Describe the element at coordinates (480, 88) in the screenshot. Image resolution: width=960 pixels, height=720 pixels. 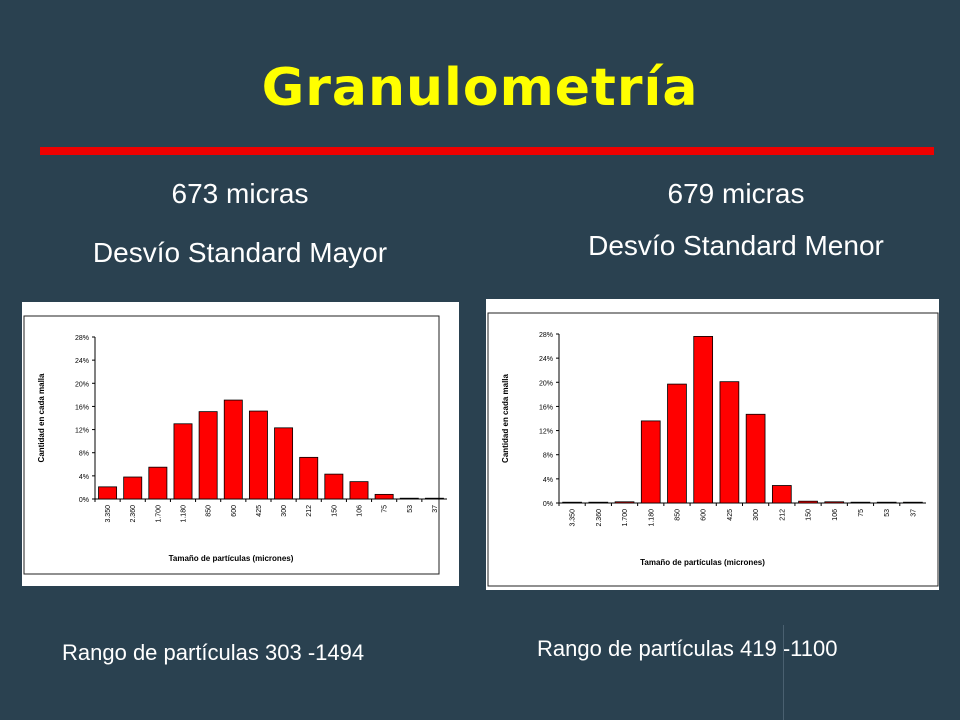
I see `slide-title: Granulometría` at that location.